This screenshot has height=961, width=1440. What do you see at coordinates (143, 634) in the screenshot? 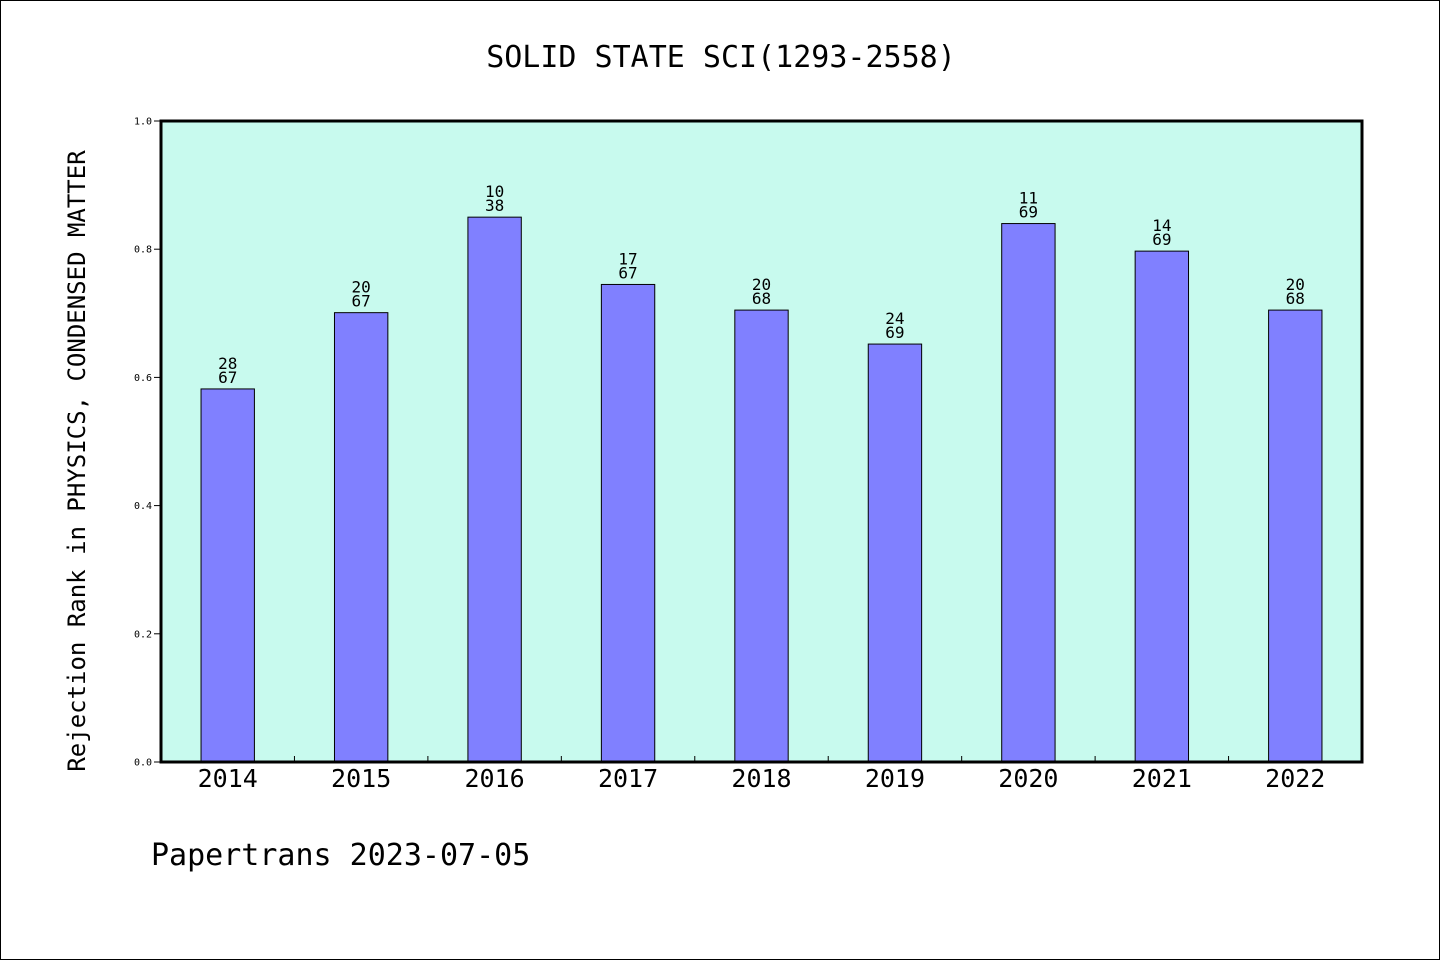
I see `y-tick-label: 0.2` at bounding box center [143, 634].